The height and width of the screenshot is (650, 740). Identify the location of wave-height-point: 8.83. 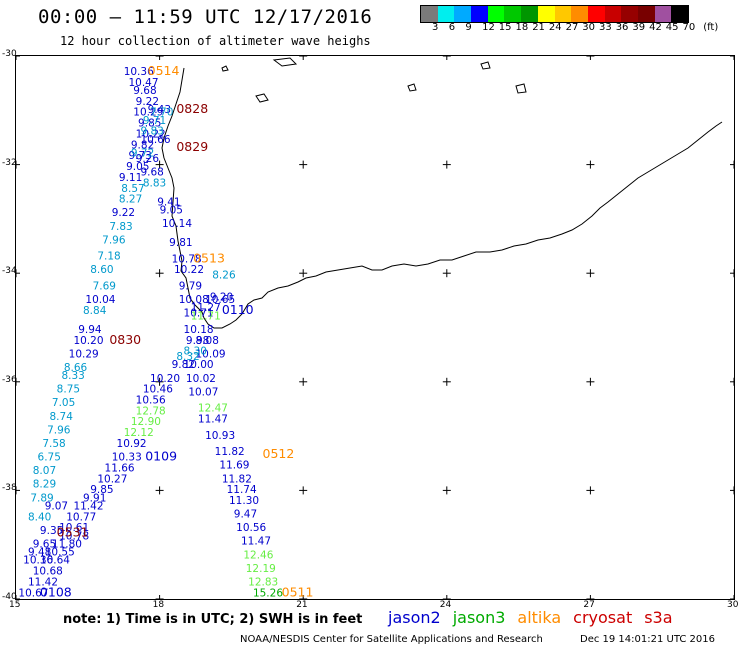
(154, 183).